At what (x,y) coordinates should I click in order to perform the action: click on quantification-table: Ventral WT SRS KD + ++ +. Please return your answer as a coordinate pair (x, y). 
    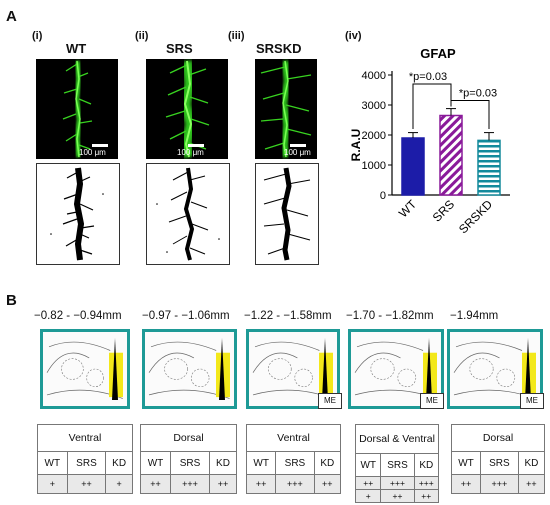
    Looking at the image, I should click on (85, 459).